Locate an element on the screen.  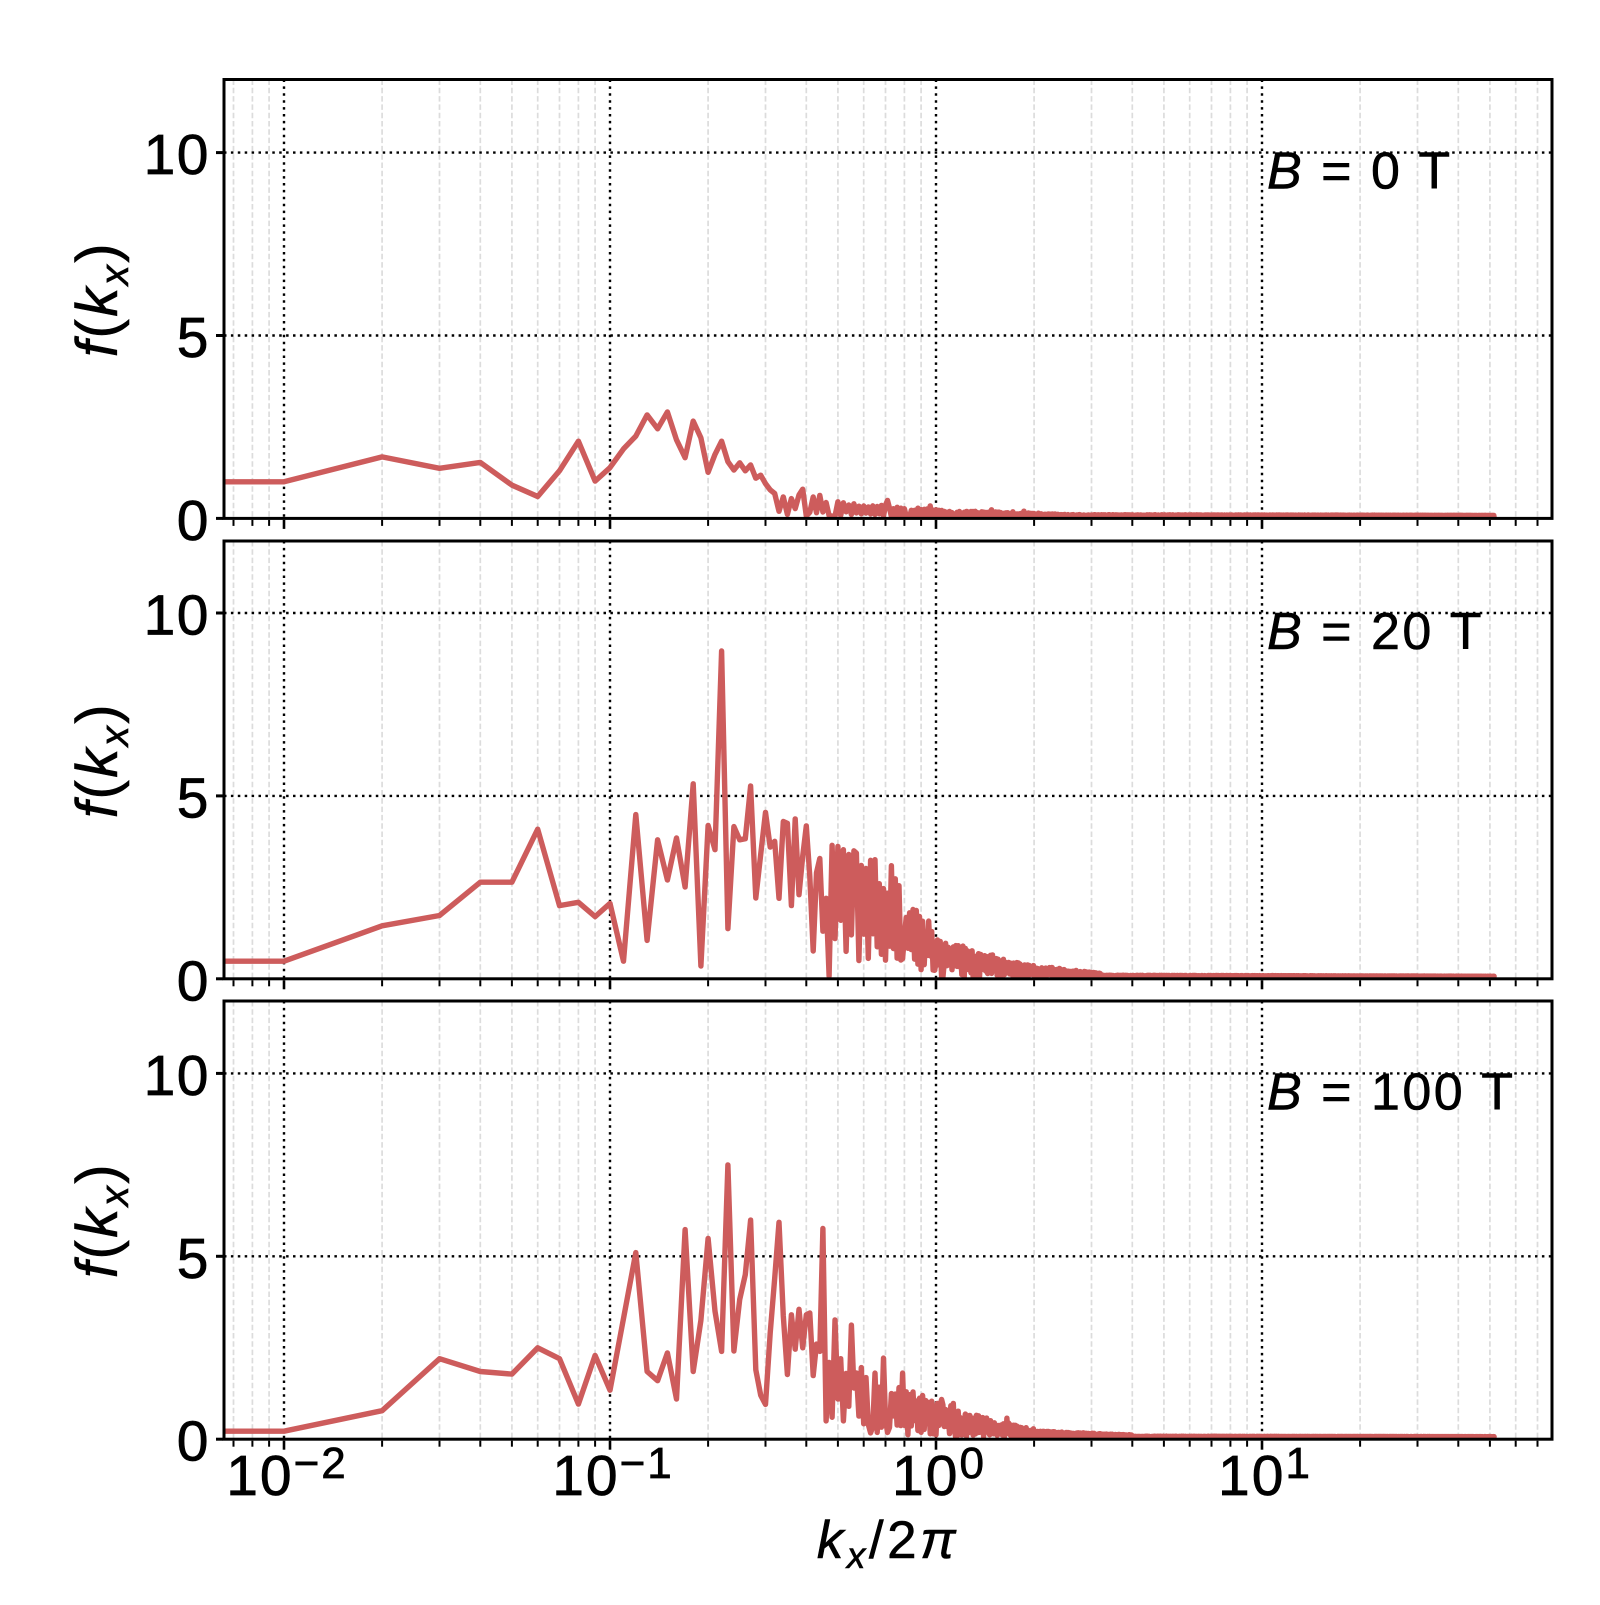
svg-text: B = 0 T is located at coordinates (1360, 172).